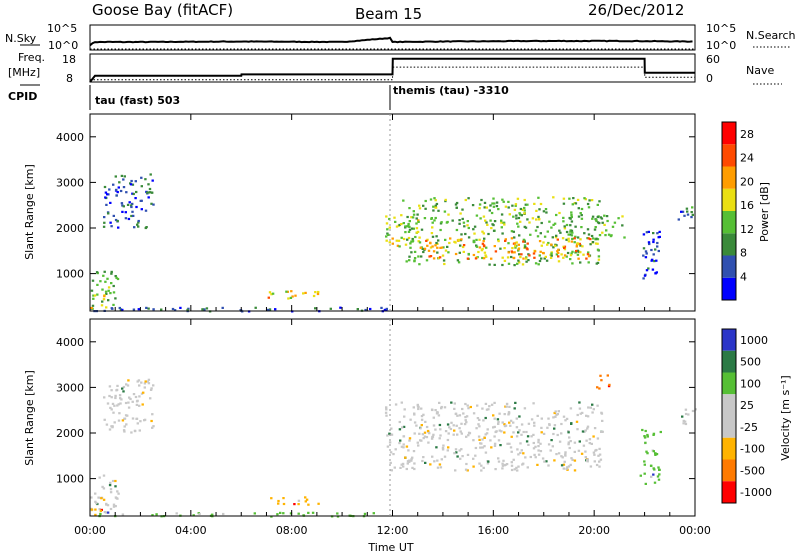 This screenshot has width=800, height=554. What do you see at coordinates (729, 427) in the screenshot?
I see `colorbar-swatch` at bounding box center [729, 427].